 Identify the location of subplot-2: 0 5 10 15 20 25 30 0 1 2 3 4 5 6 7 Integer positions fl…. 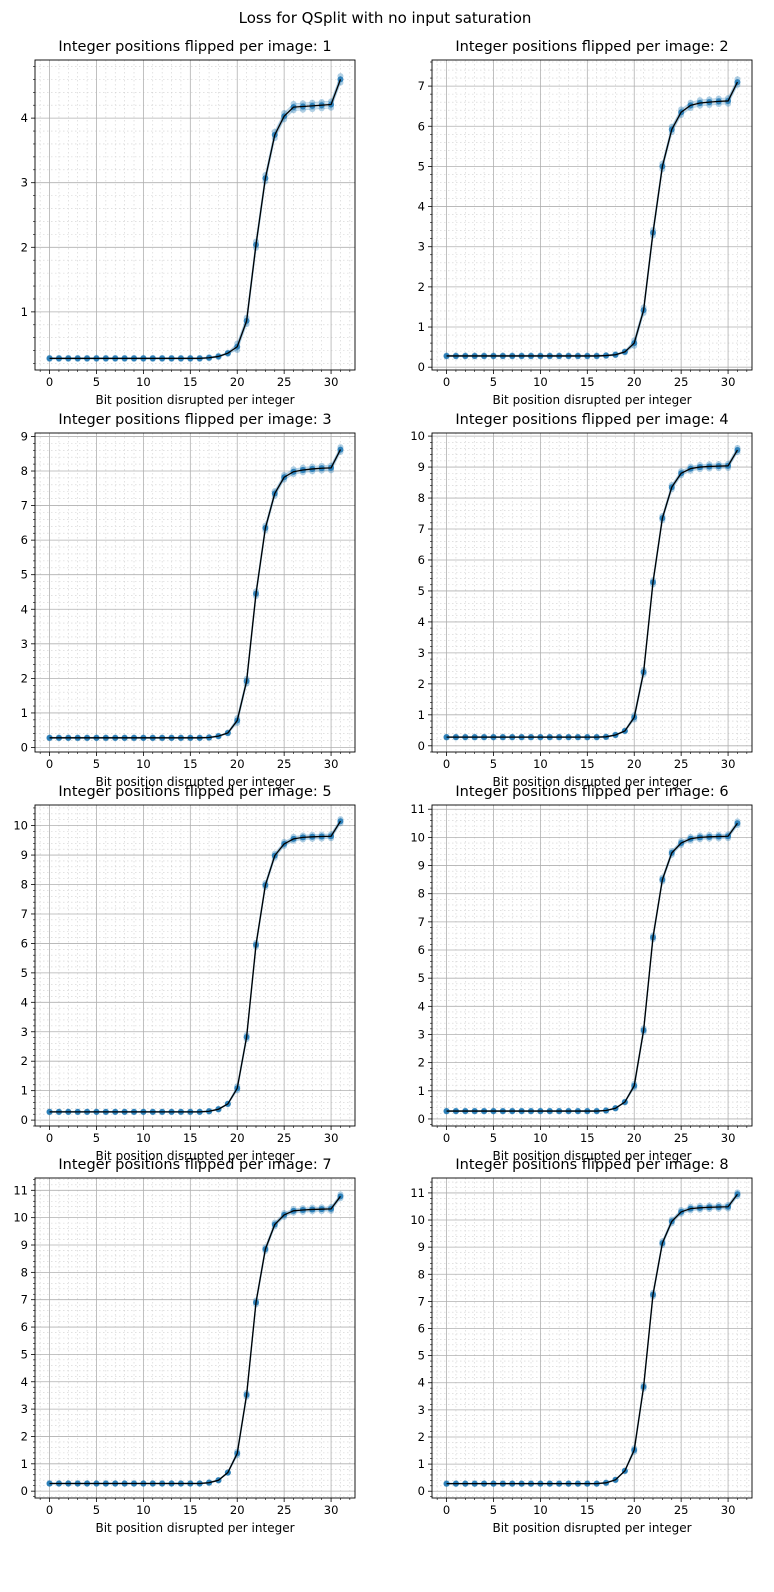
(585, 223).